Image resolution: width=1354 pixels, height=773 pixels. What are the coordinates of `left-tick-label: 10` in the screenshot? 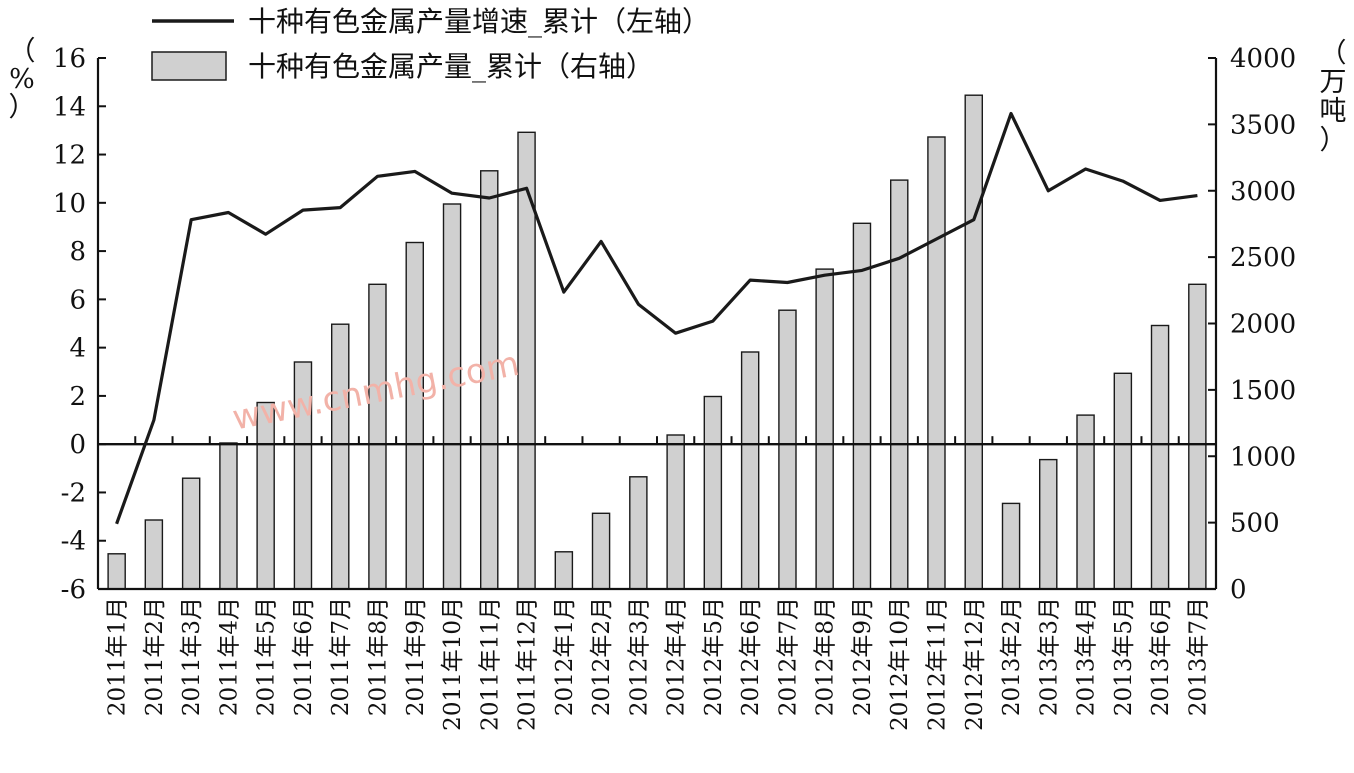 It's located at (69, 204).